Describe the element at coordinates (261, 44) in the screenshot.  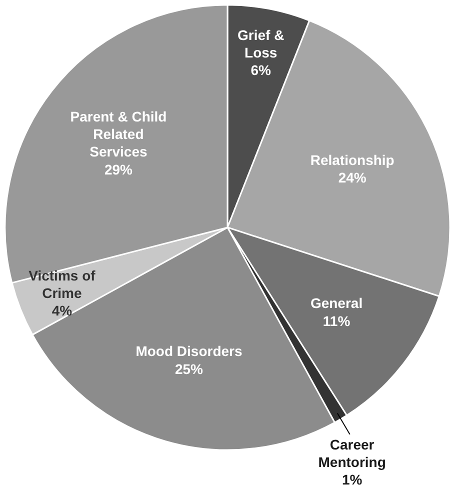
I see `slice-label: Grief & Loss` at that location.